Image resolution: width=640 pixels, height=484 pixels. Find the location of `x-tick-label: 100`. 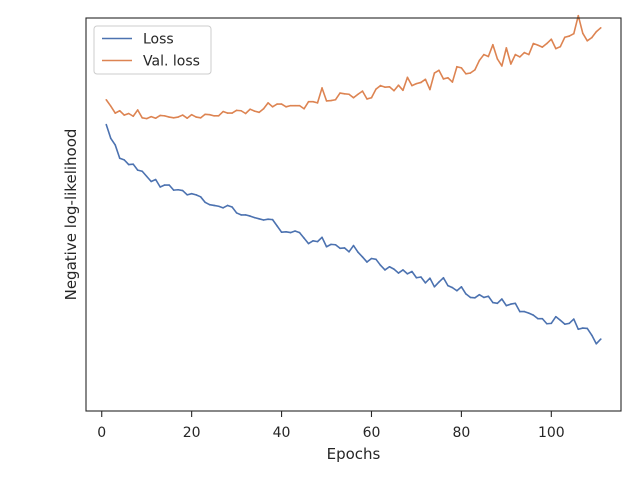

x-tick-label: 100 is located at coordinates (551, 433).